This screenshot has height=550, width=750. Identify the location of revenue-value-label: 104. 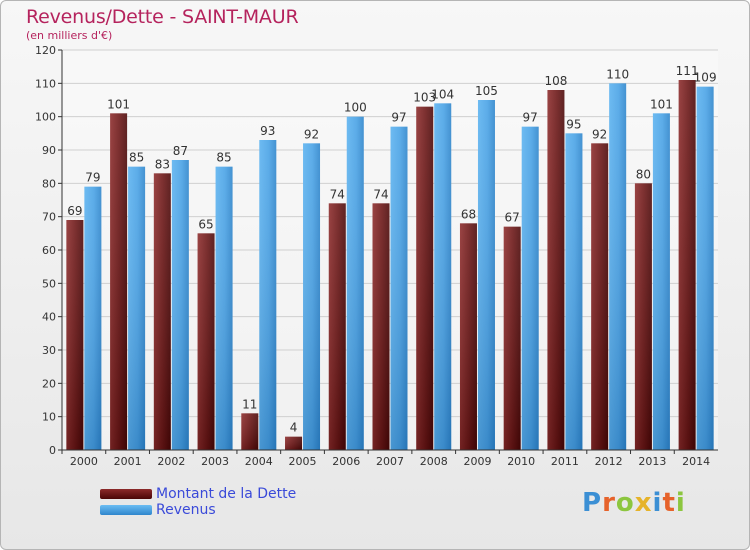
(442, 94).